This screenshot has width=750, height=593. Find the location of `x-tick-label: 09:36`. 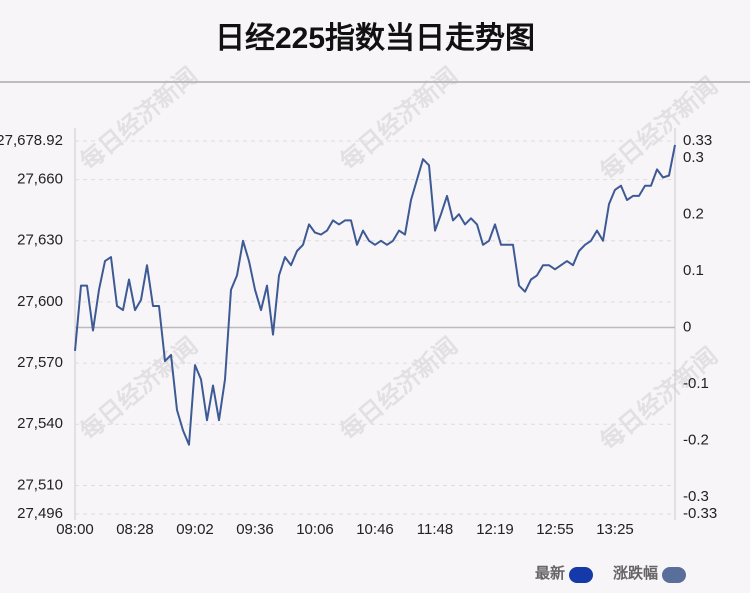

x-tick-label: 09:36 is located at coordinates (255, 529).